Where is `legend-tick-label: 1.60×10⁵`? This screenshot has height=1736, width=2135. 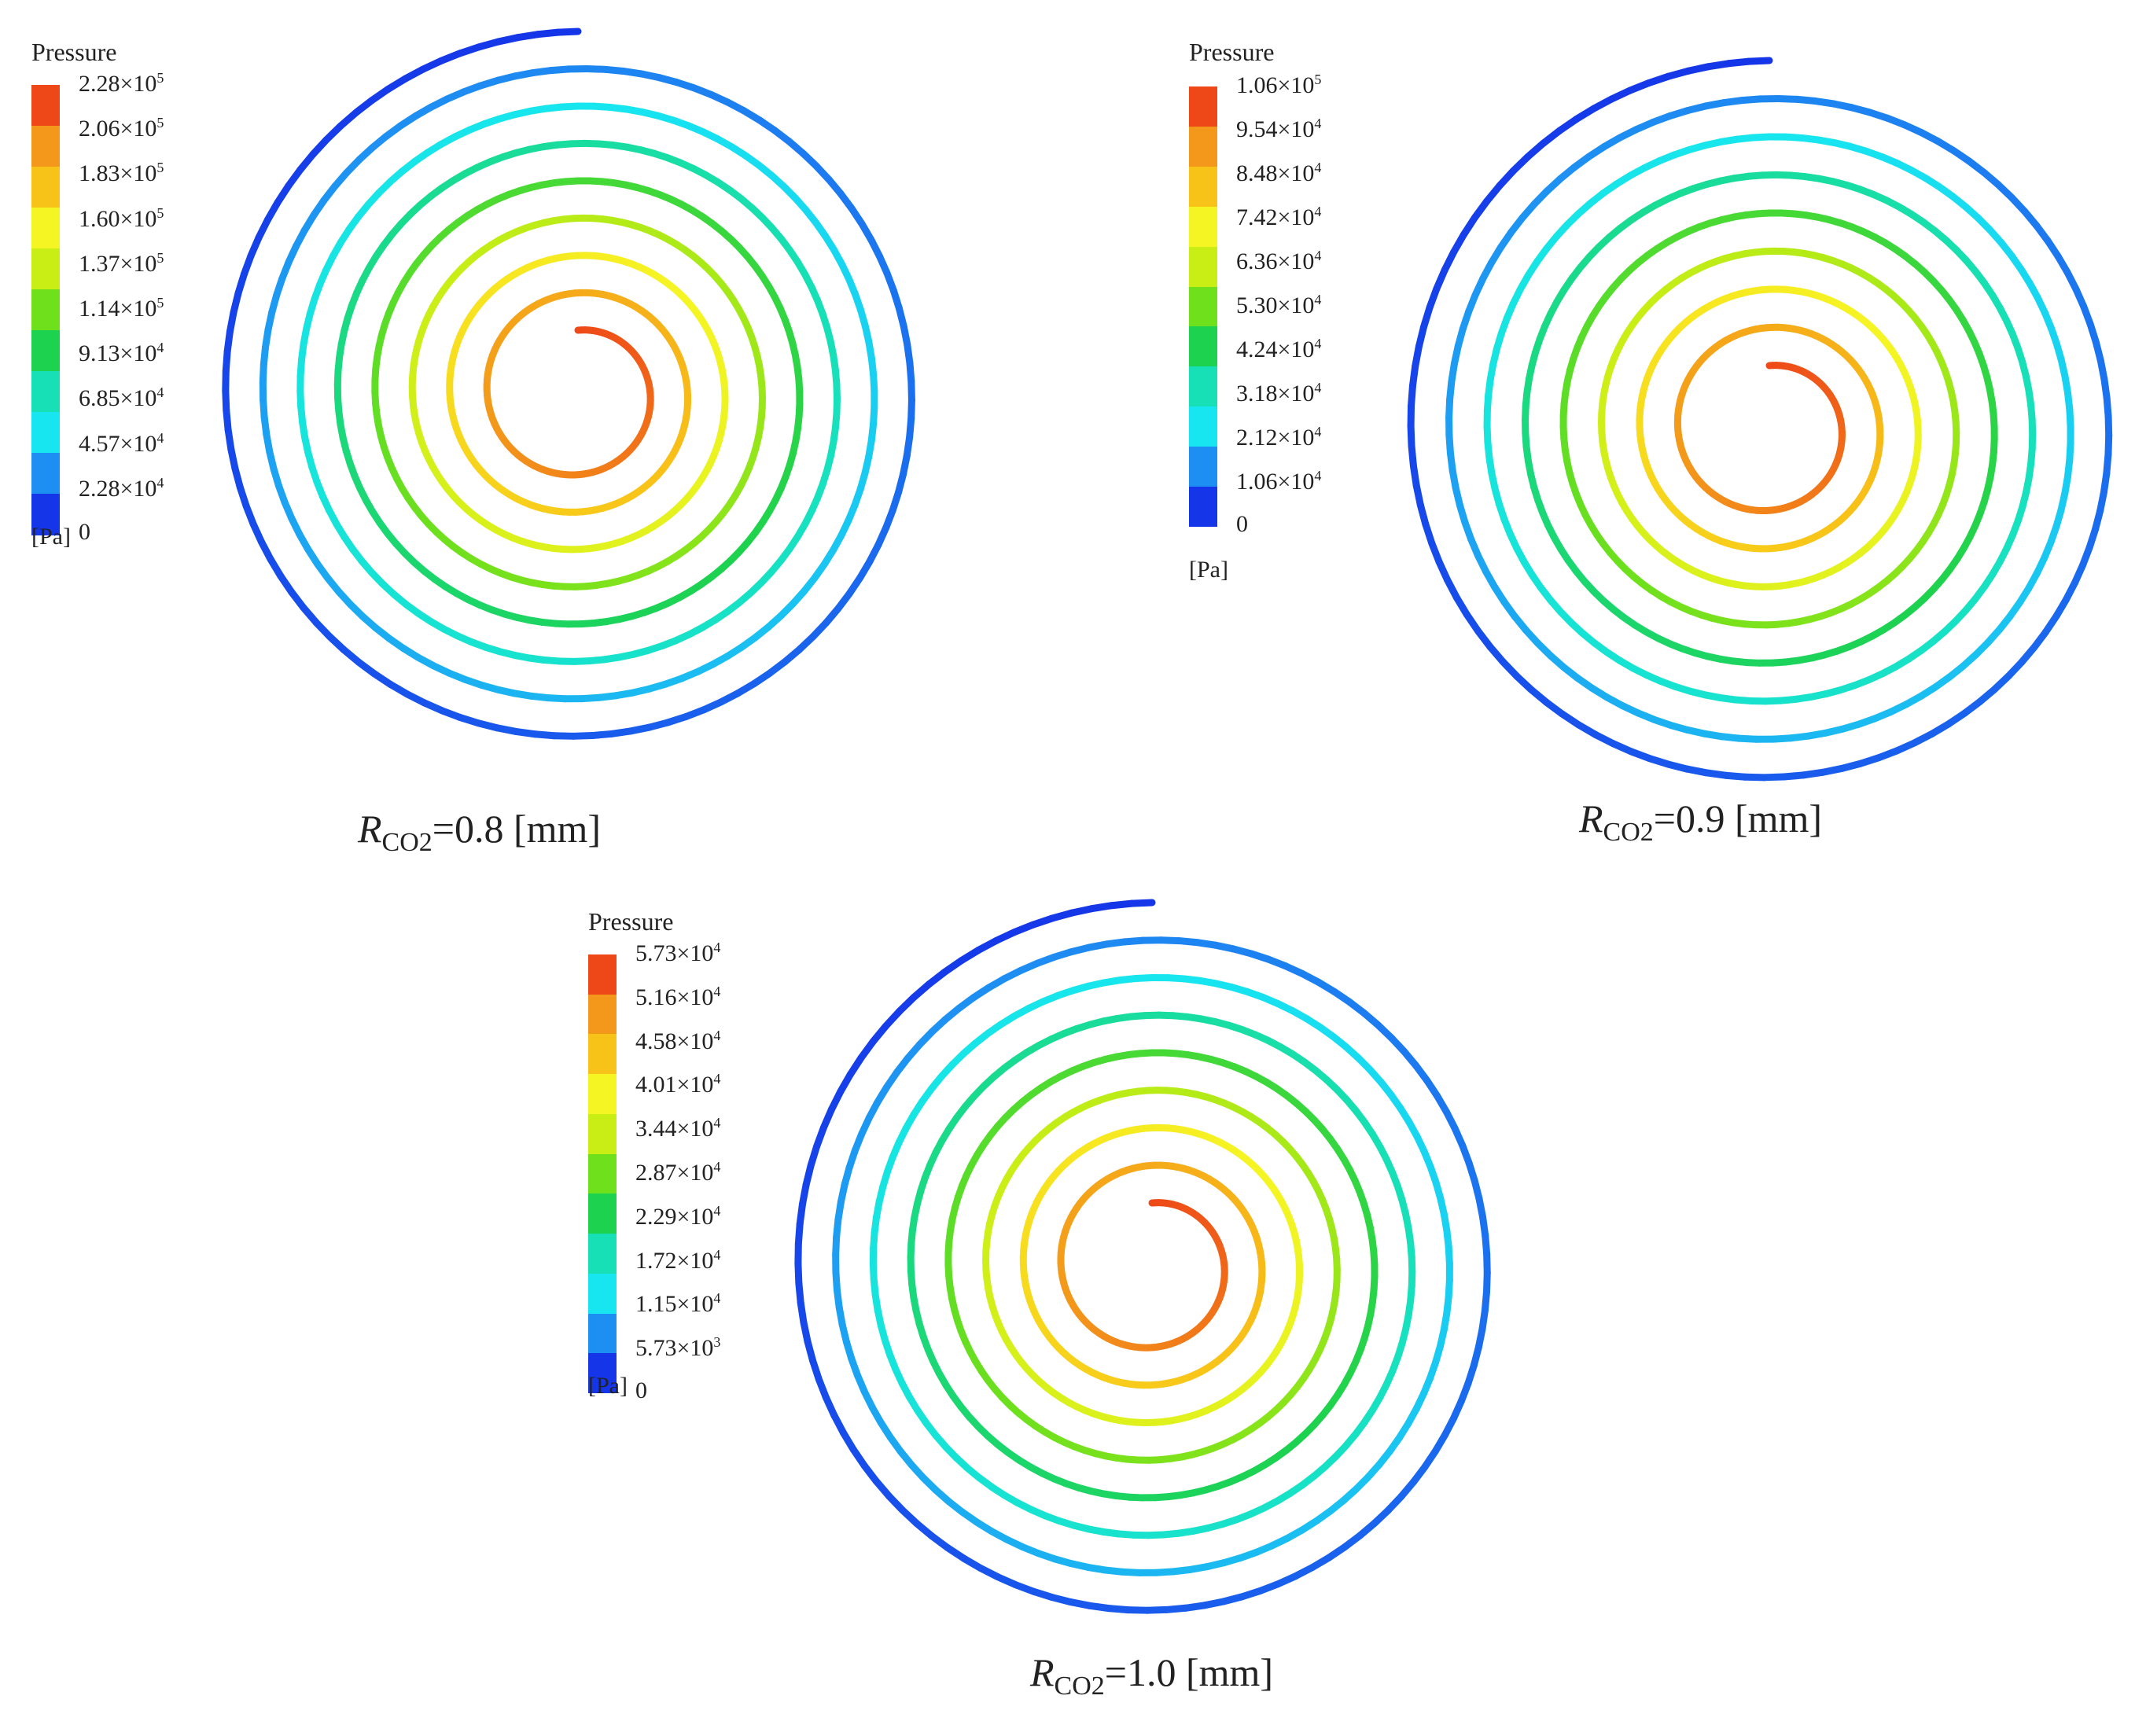
legend-tick-label: 1.60×10⁵ is located at coordinates (122, 218).